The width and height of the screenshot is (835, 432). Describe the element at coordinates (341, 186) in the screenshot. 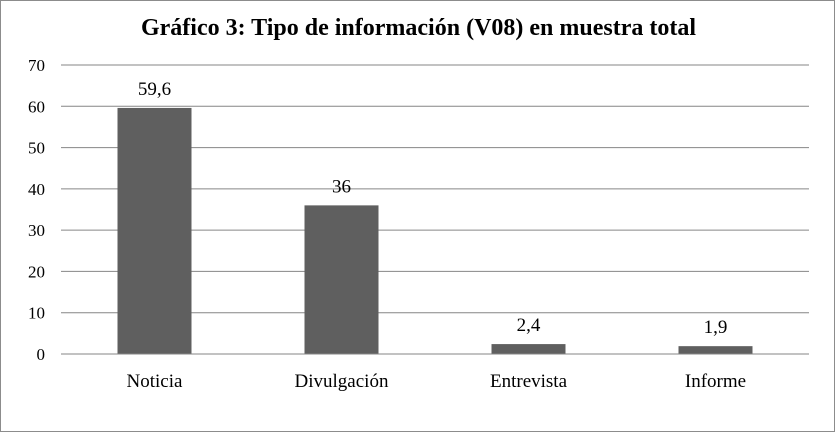

I see `data-label: 36` at that location.